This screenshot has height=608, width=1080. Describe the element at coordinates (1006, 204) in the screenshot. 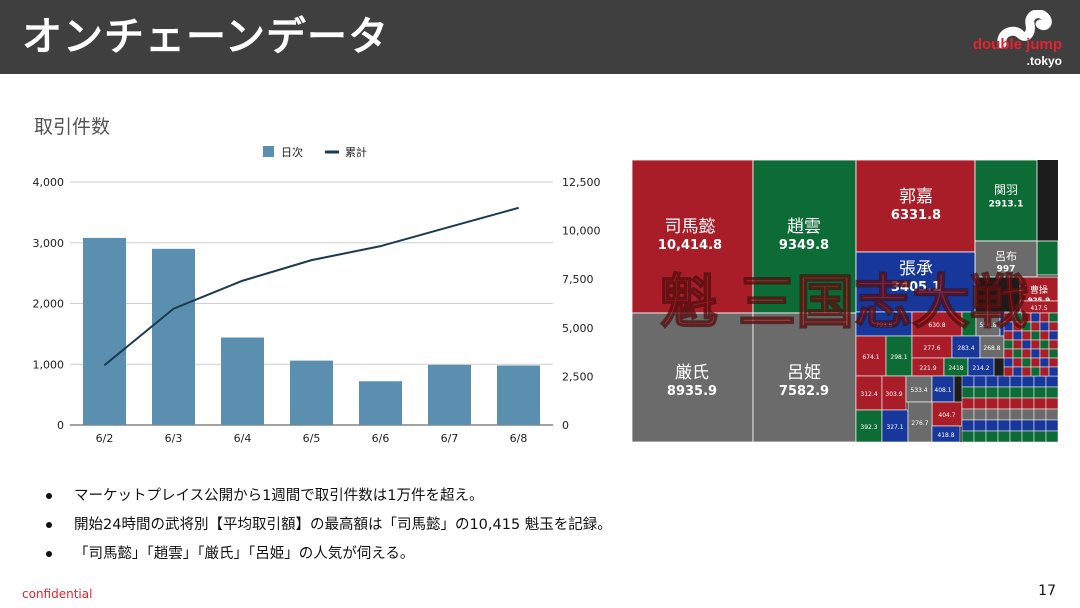

I see `treemap-tile-value: 2913.1` at that location.